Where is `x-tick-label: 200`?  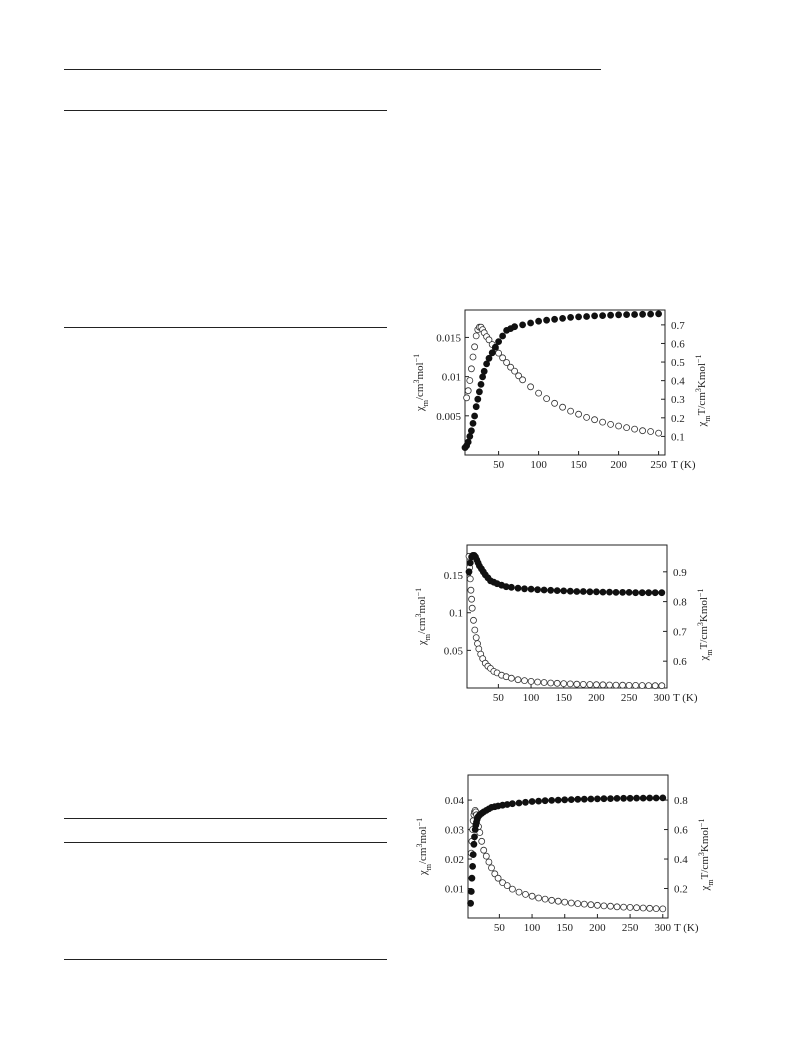
x-tick-label: 200 is located at coordinates (596, 698).